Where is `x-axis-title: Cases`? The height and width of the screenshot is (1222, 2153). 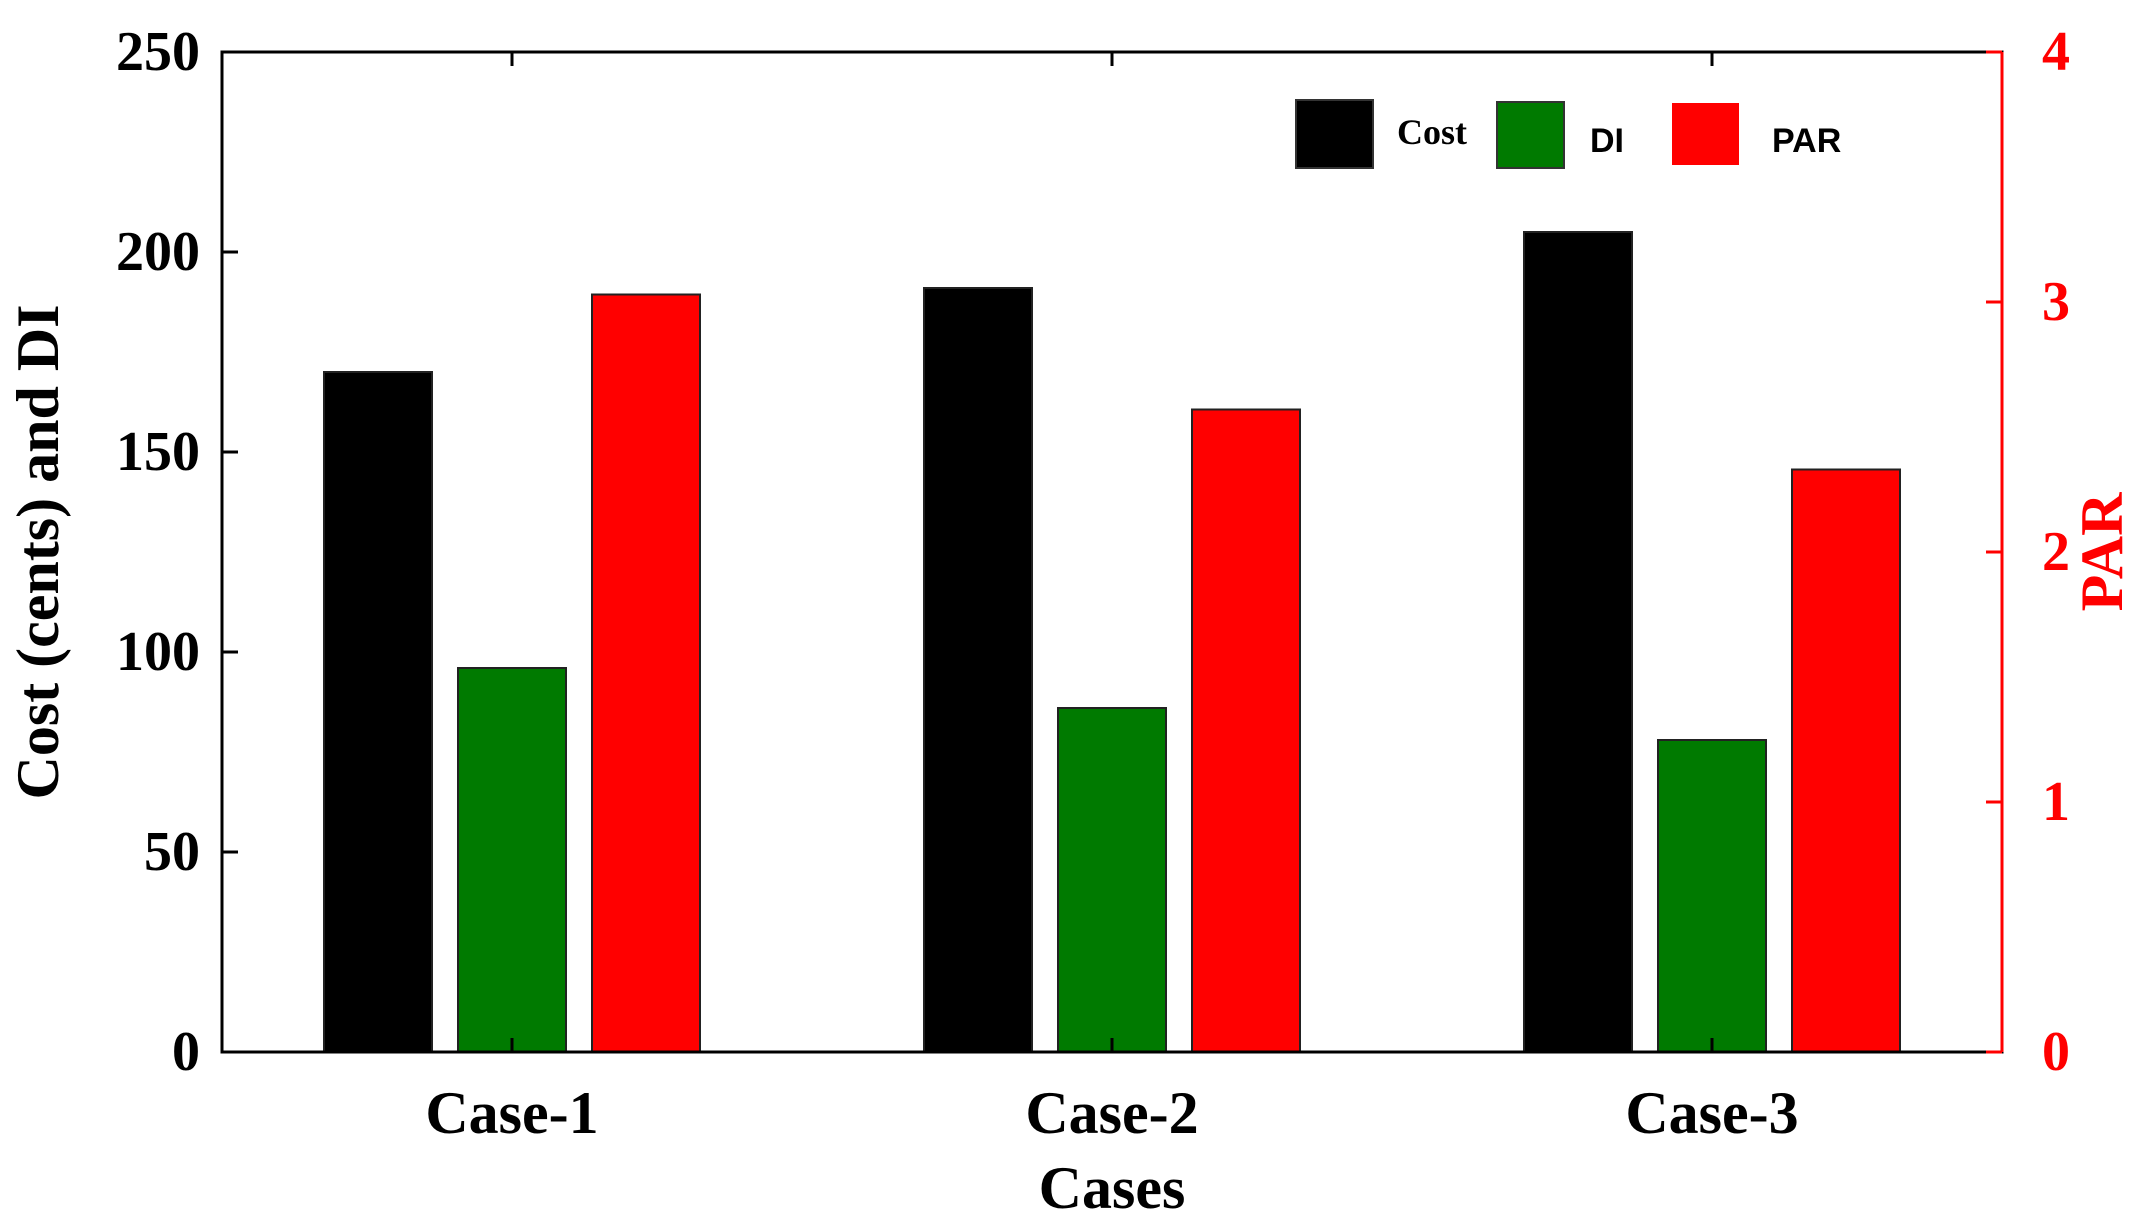
x-axis-title: Cases is located at coordinates (1112, 1188).